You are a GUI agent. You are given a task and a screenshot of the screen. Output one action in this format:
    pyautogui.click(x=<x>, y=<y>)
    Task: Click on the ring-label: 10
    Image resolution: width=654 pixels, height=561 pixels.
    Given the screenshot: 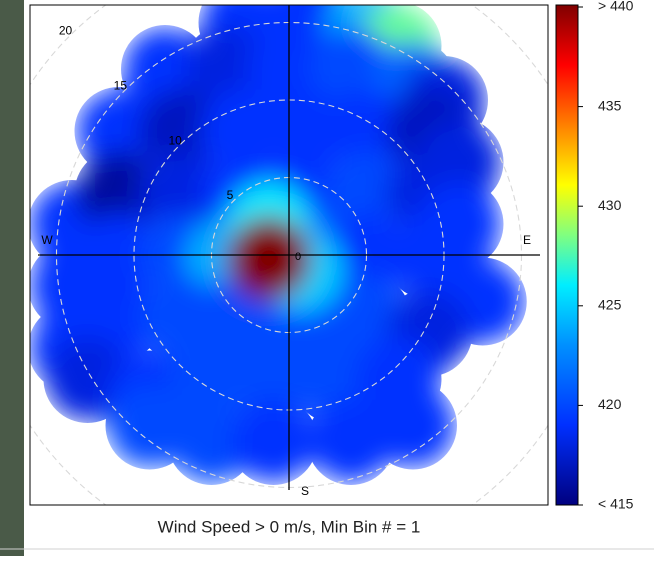 What is the action you would take?
    pyautogui.click(x=175, y=140)
    